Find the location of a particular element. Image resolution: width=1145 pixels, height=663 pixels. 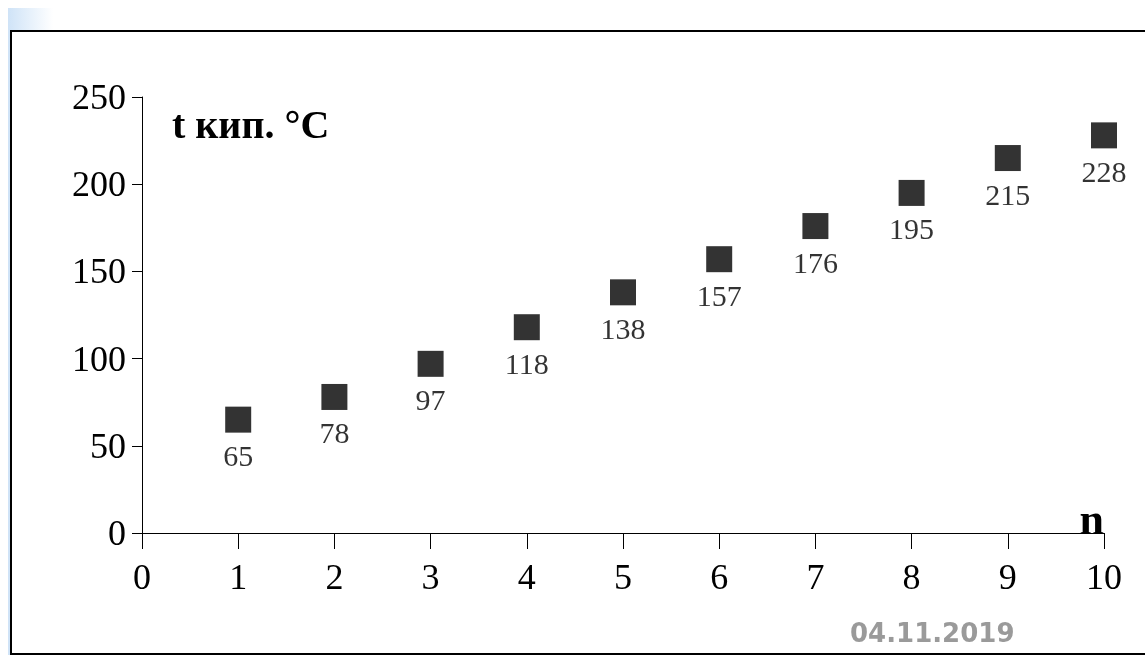

x-tick-label: 2 is located at coordinates (334, 577).